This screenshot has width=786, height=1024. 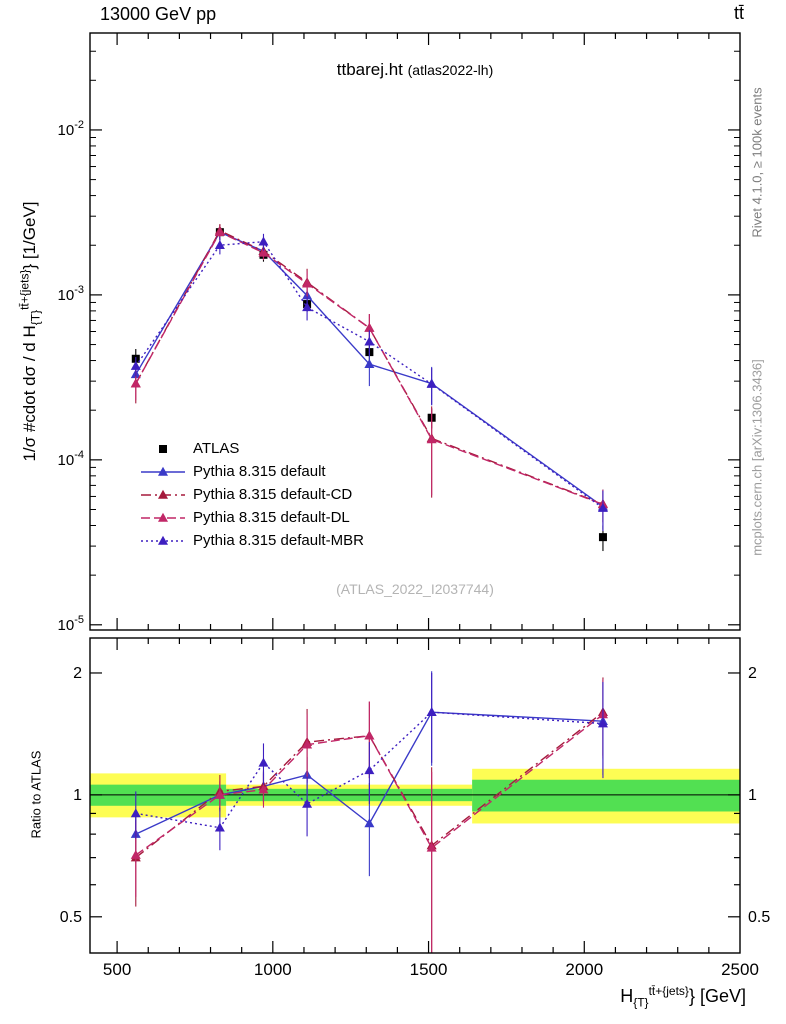 What do you see at coordinates (369, 69) in the screenshot?
I see `observable-name: ttbarej.ht` at bounding box center [369, 69].